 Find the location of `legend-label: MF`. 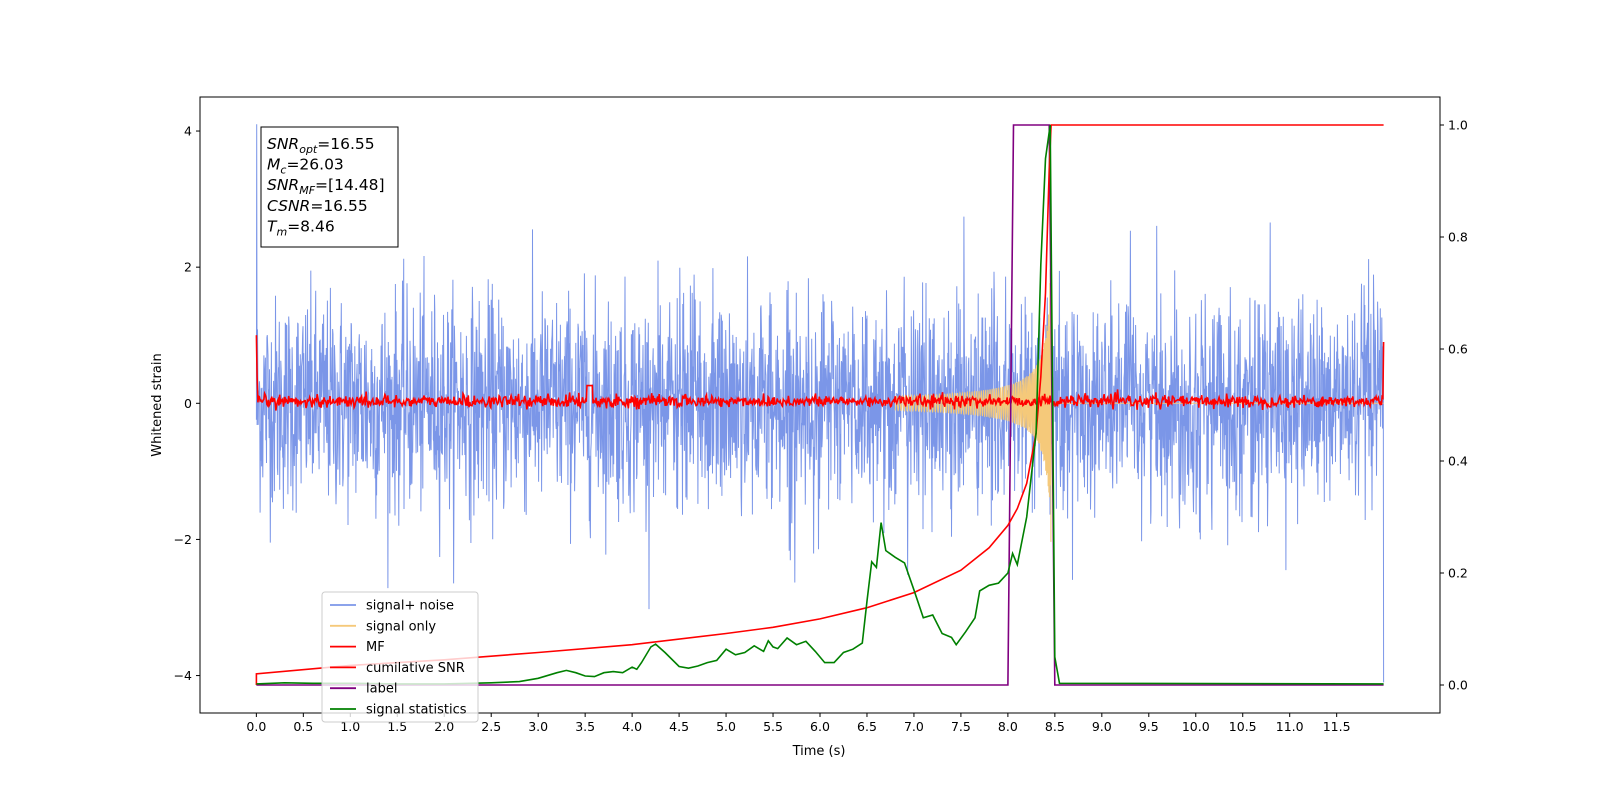

legend-label: MF is located at coordinates (375, 647).